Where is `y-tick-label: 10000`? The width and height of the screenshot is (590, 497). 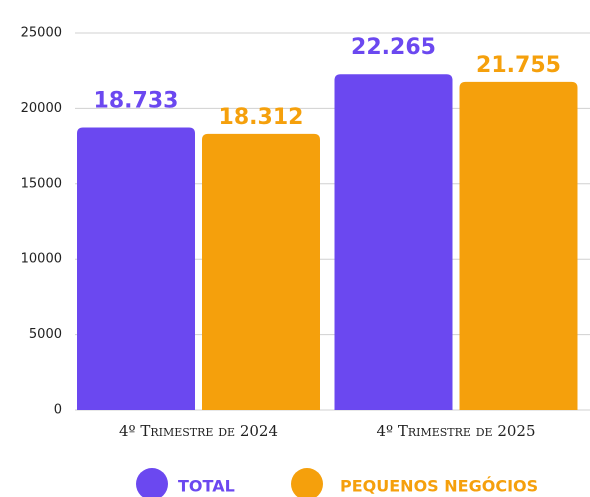
y-tick-label: 10000 is located at coordinates (41, 259).